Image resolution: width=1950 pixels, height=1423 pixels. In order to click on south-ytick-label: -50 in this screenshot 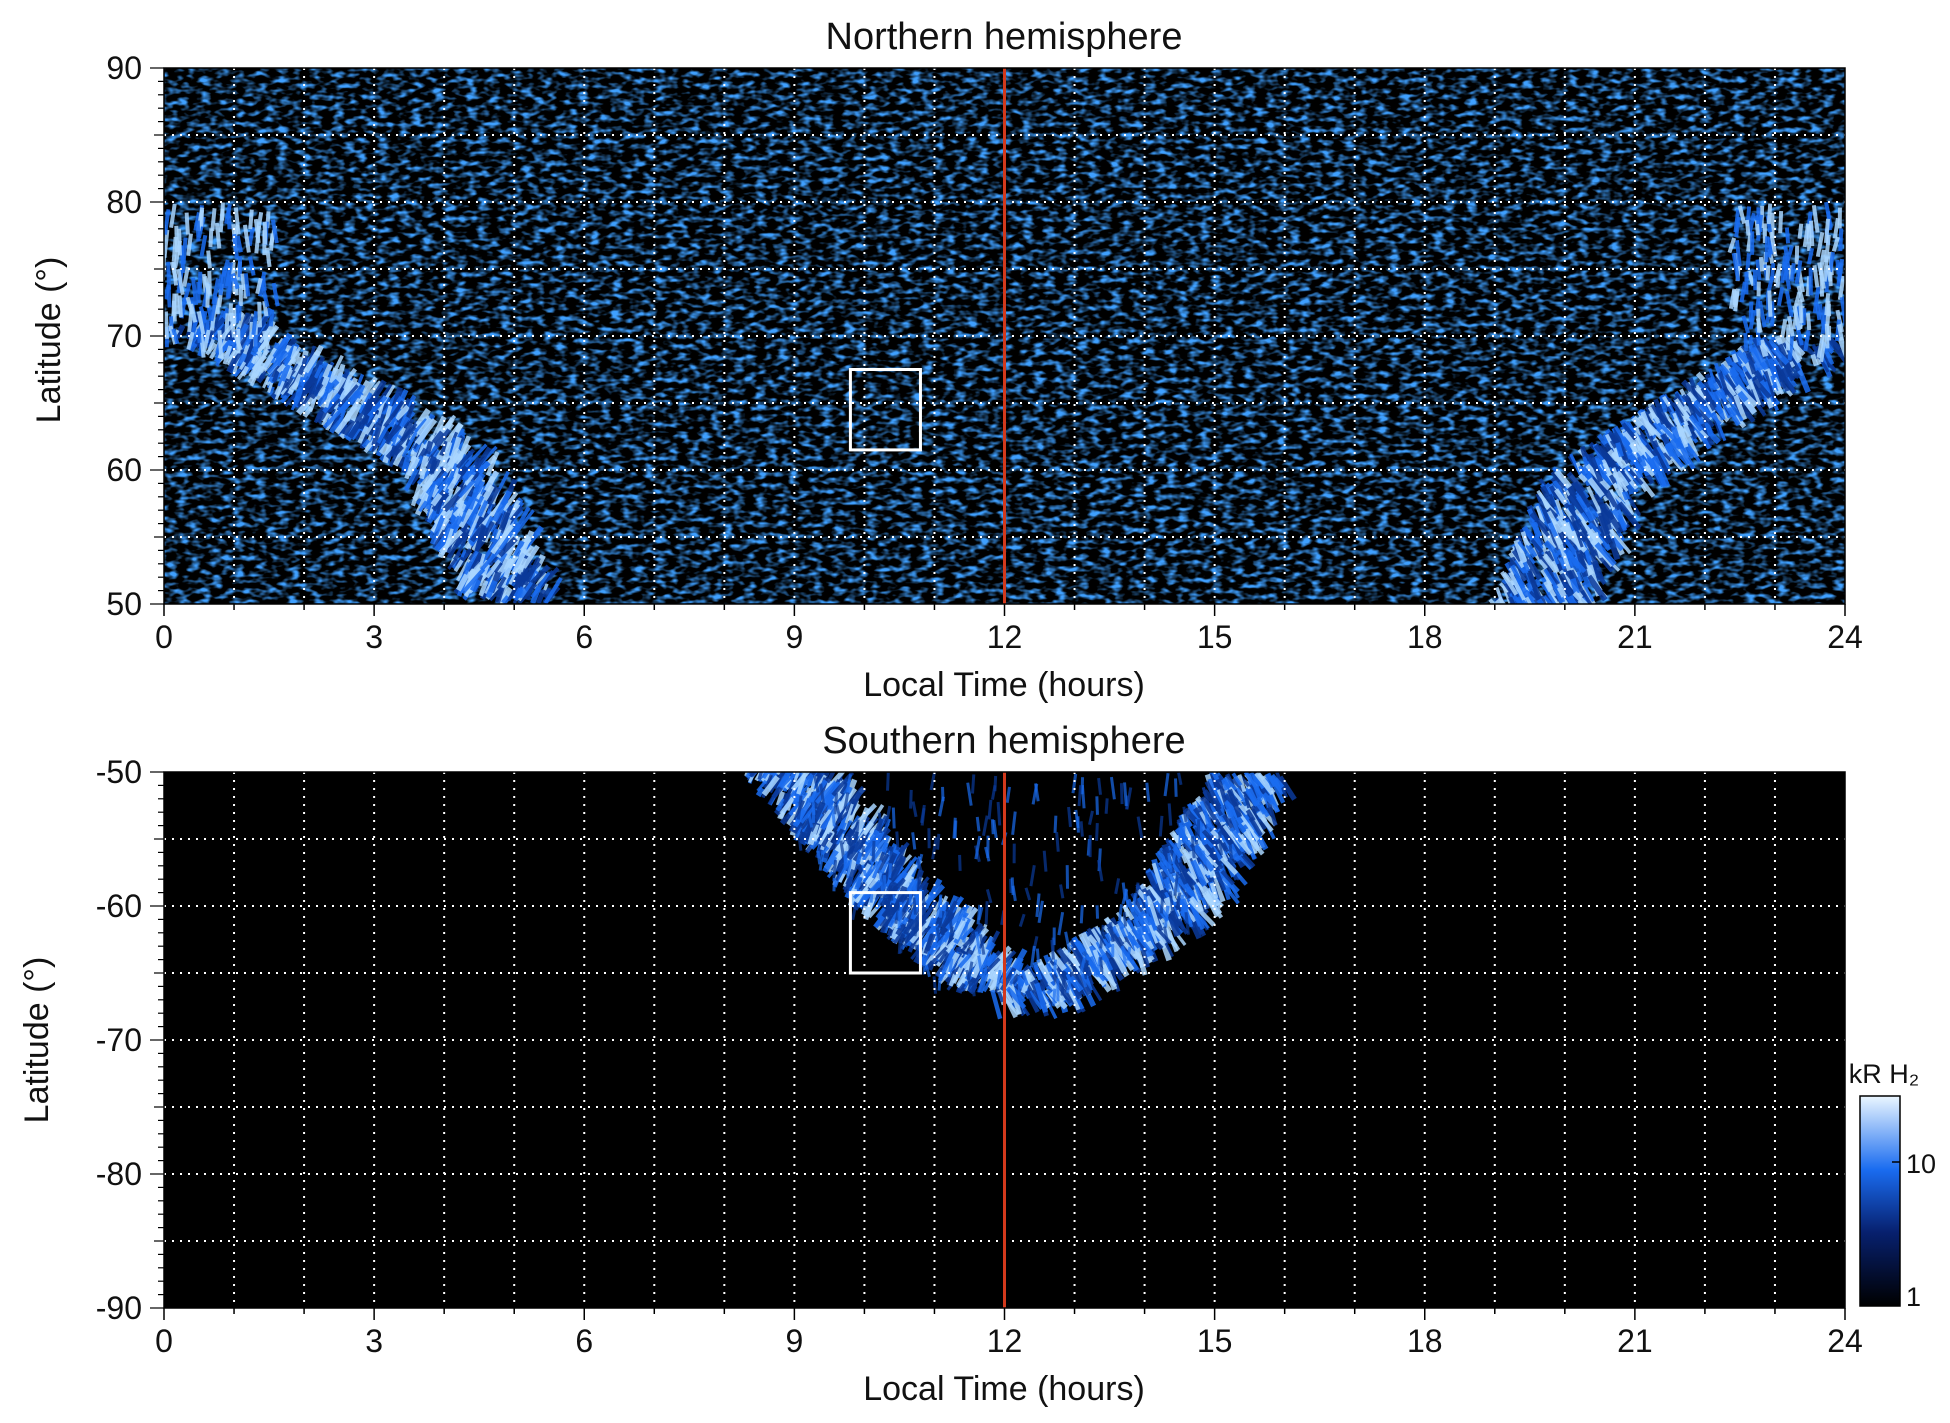, I will do `click(119, 772)`.